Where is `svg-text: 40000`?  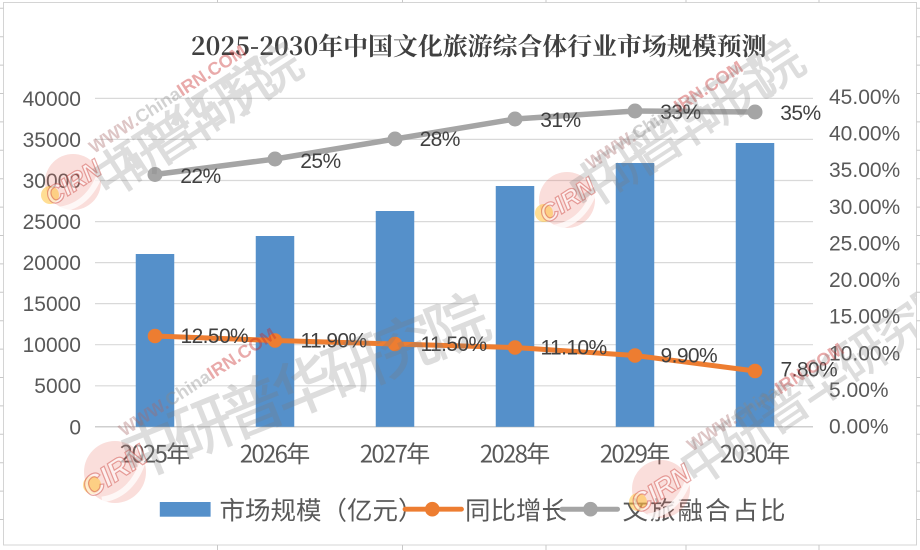 svg-text: 40000 is located at coordinates (52, 99).